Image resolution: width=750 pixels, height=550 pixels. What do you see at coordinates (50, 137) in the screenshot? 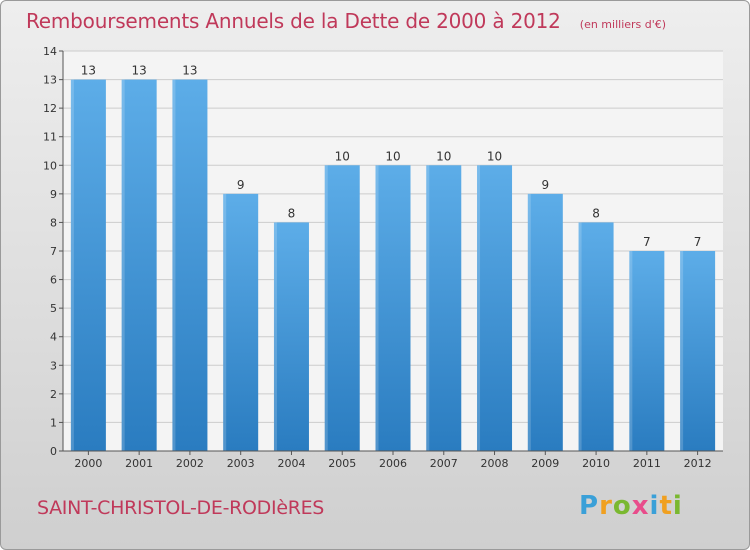
I see `y-tick-label: 11` at bounding box center [50, 137].